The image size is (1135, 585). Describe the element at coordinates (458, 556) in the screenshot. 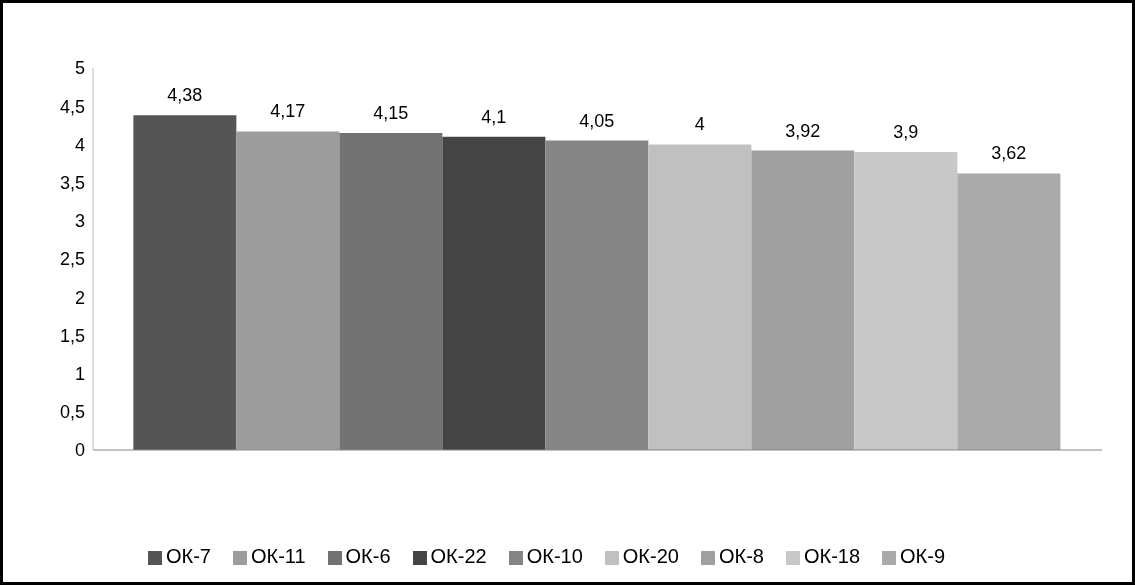

I see `legend-label: ОК-22` at that location.